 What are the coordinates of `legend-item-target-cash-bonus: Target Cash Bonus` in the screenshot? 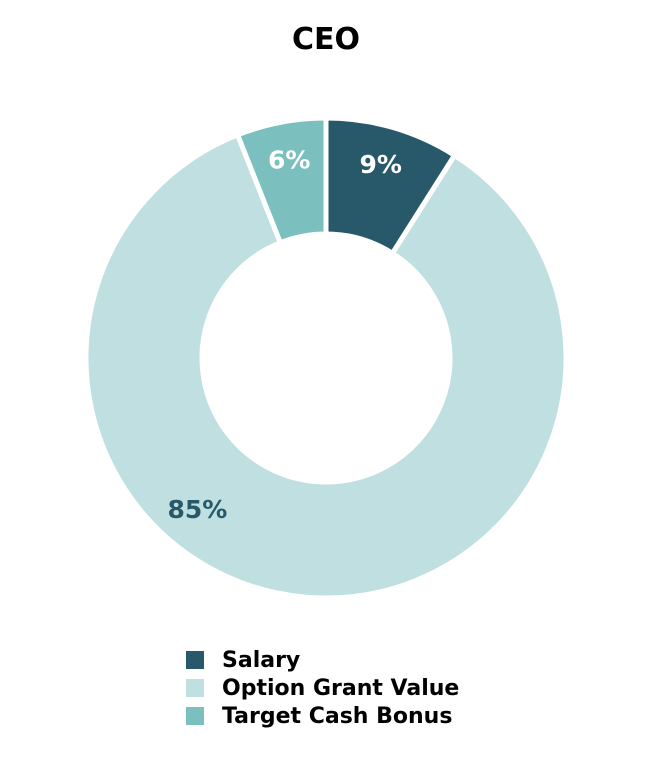 It's located at (322, 716).